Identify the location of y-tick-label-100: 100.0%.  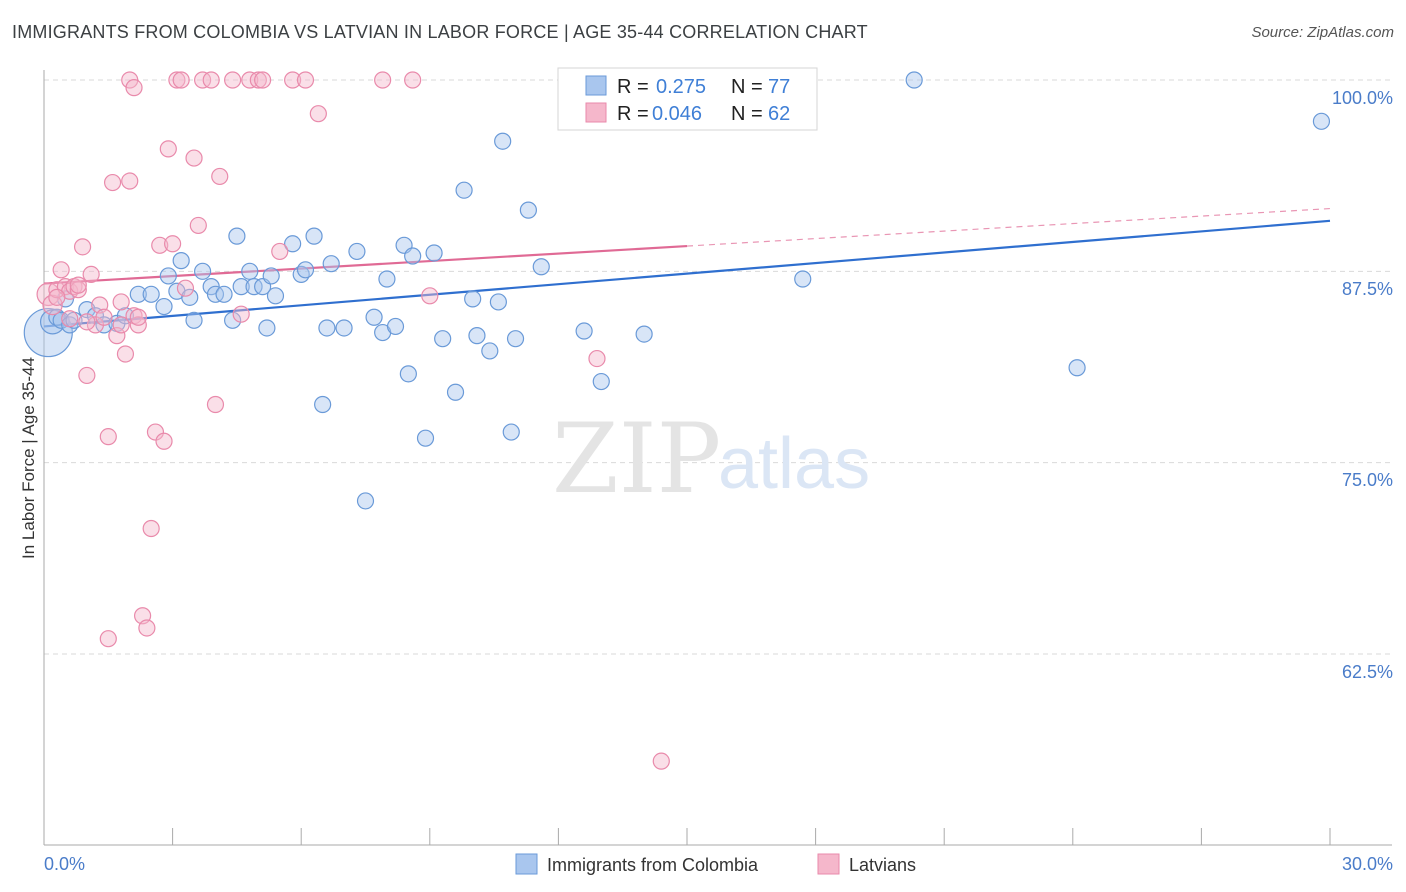
(1362, 98).